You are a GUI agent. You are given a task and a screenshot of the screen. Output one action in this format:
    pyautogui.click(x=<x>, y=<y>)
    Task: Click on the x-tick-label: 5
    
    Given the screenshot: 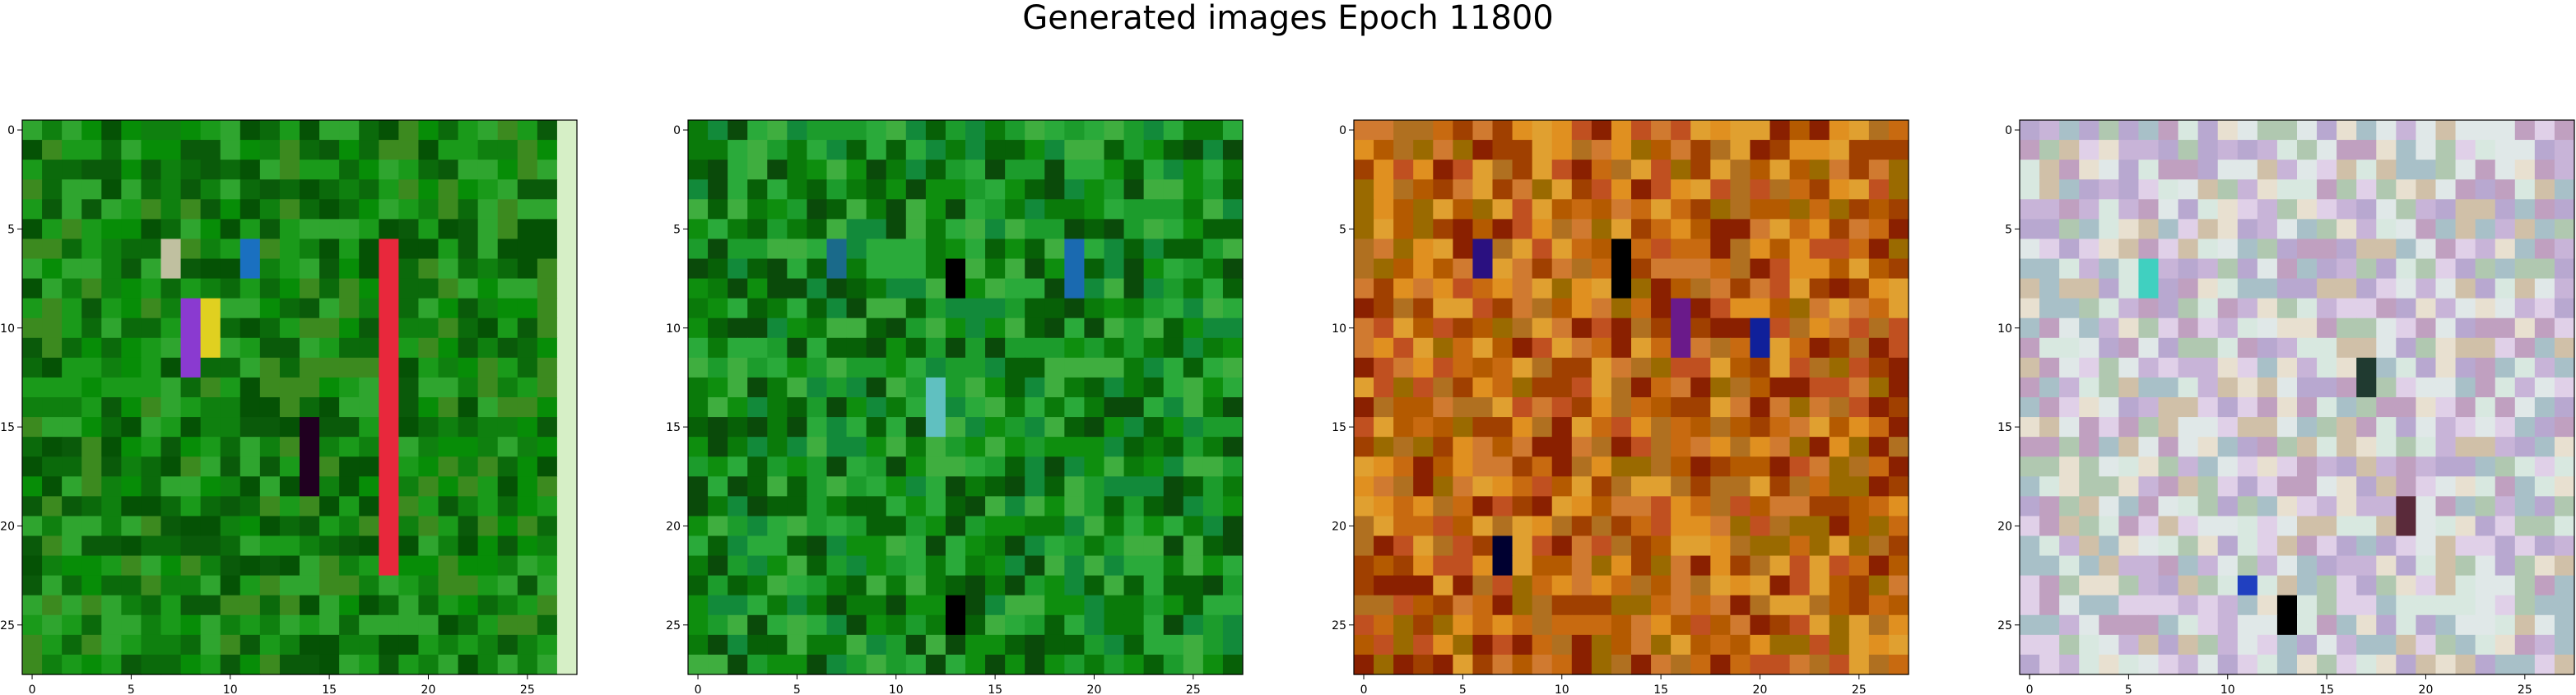 What is the action you would take?
    pyautogui.click(x=2128, y=689)
    